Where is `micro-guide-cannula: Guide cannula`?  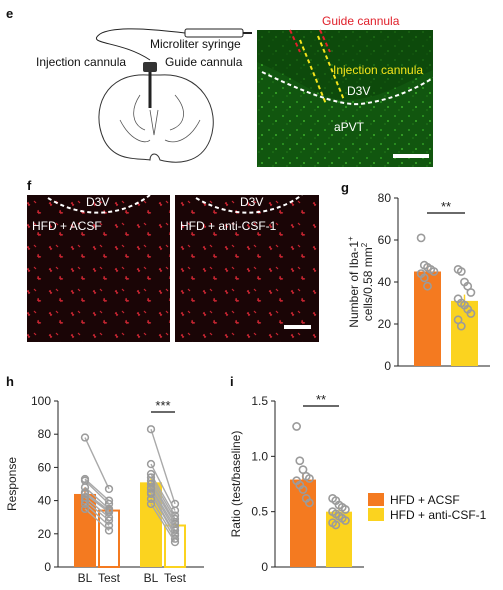
micro-guide-cannula: Guide cannula is located at coordinates (361, 21).